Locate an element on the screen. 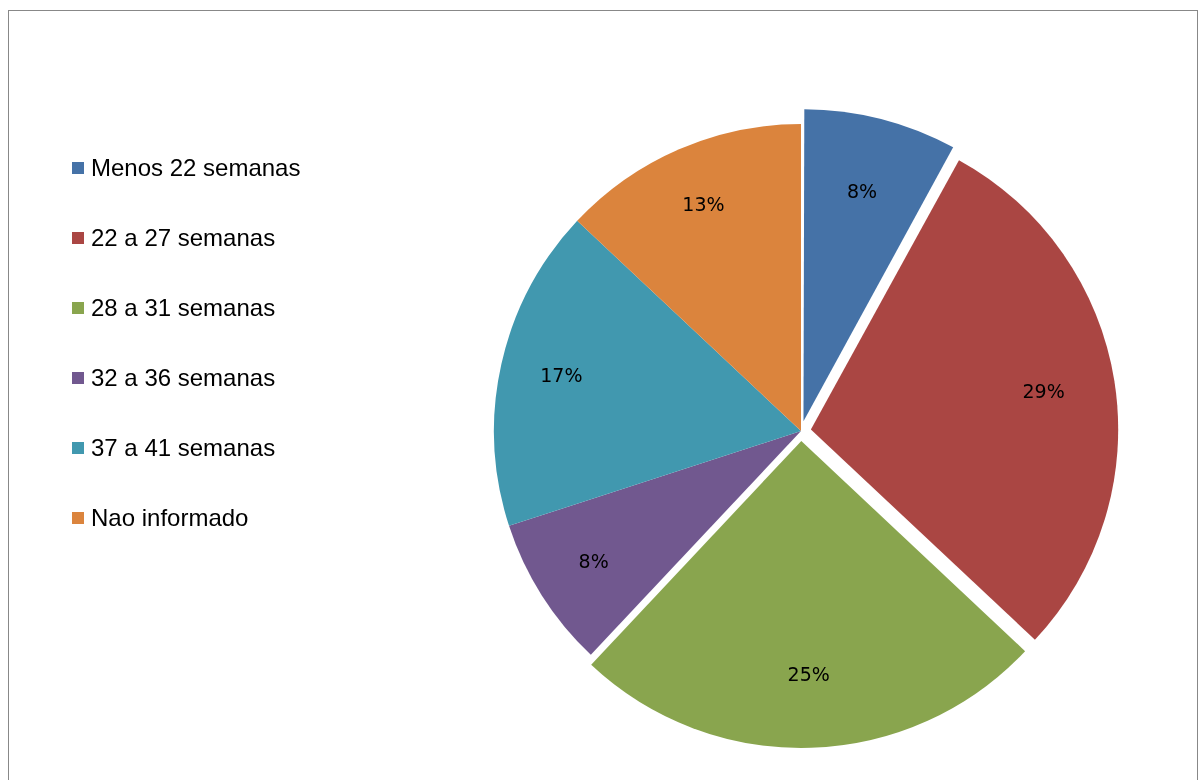  legend-label: 22 a 27 semanas is located at coordinates (183, 237).